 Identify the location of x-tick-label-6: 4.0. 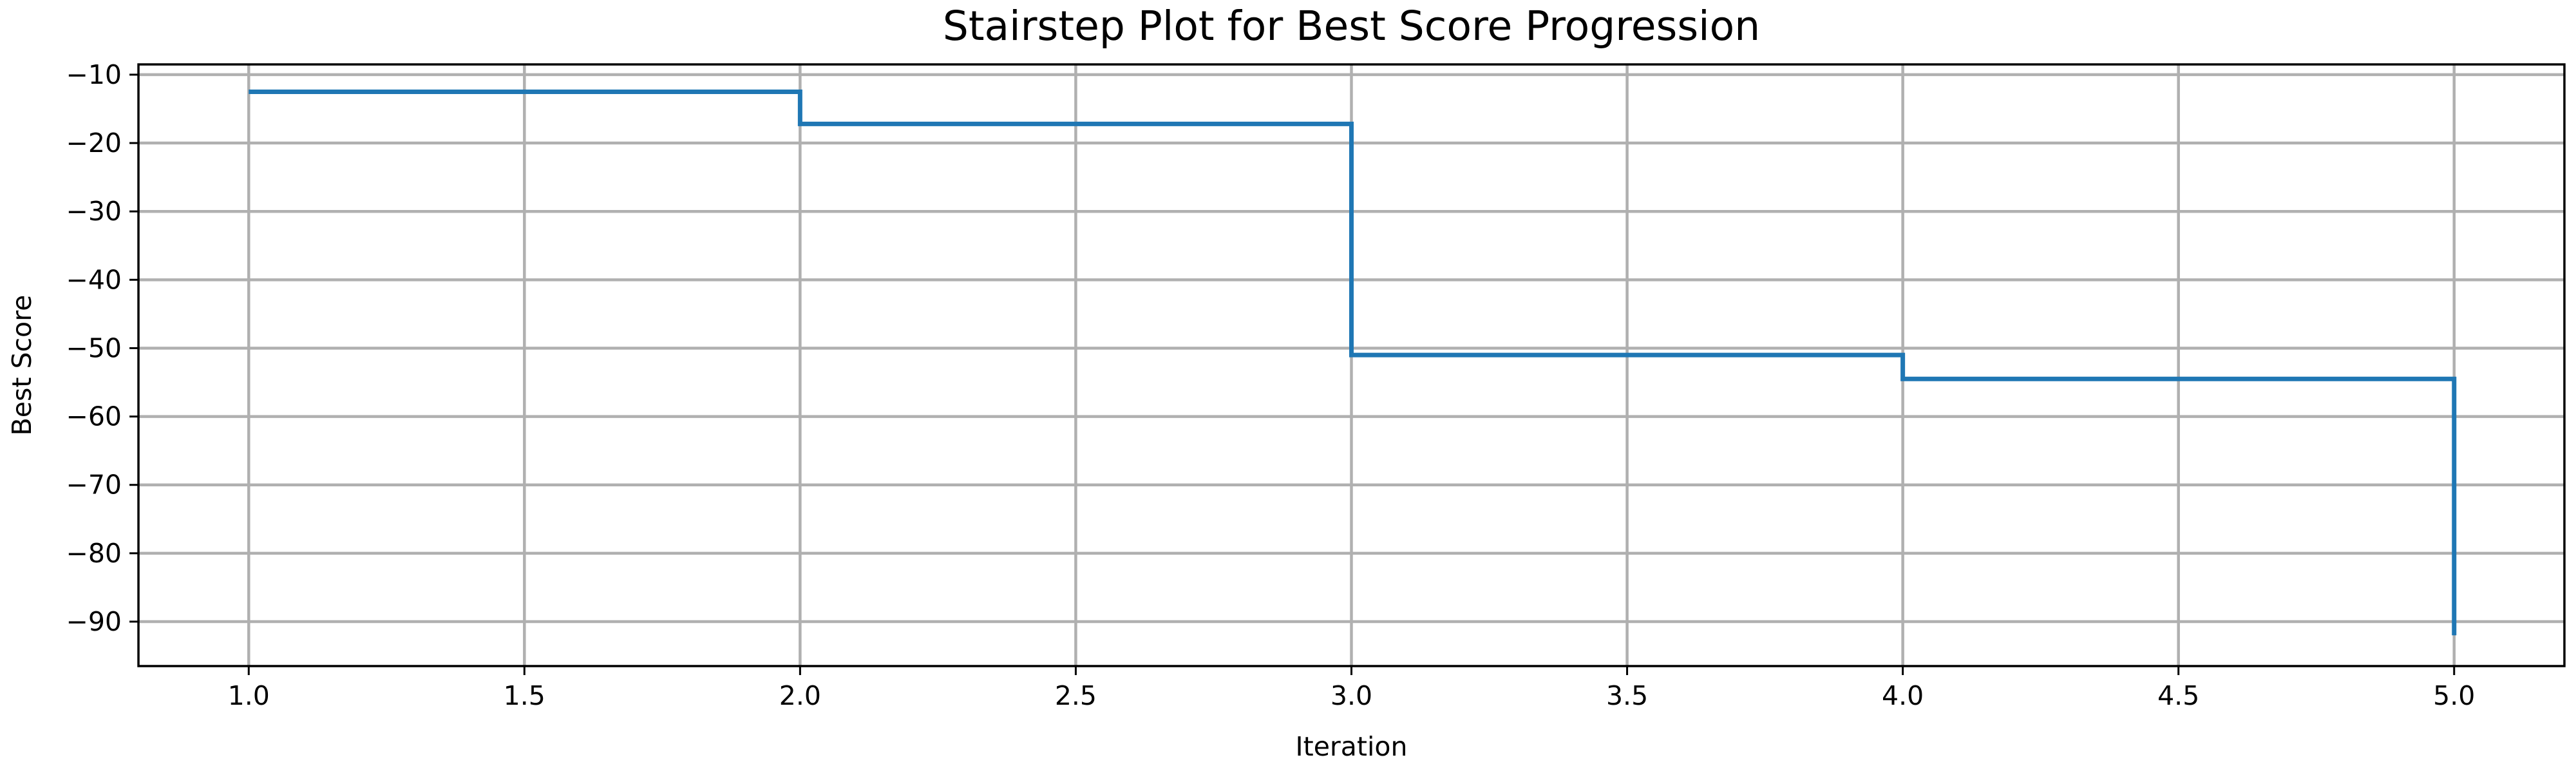
(1903, 695).